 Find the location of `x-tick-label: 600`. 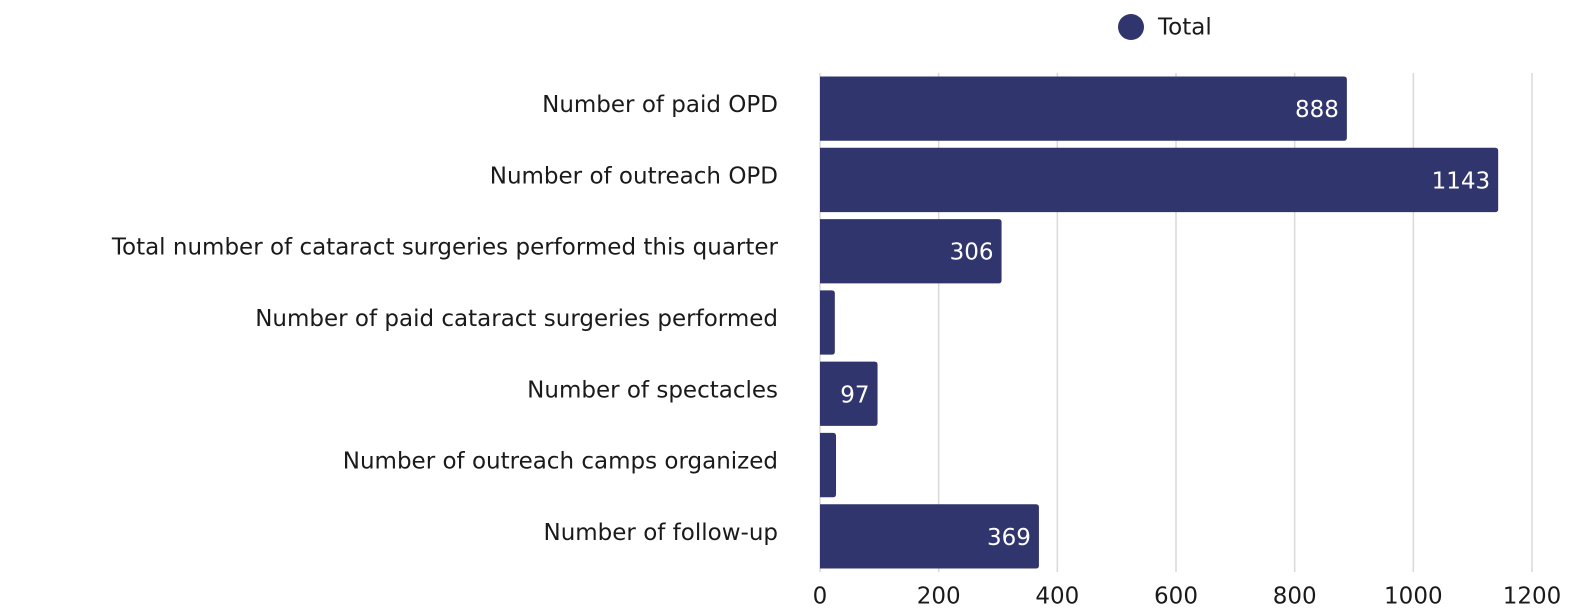

x-tick-label: 600 is located at coordinates (1176, 596).